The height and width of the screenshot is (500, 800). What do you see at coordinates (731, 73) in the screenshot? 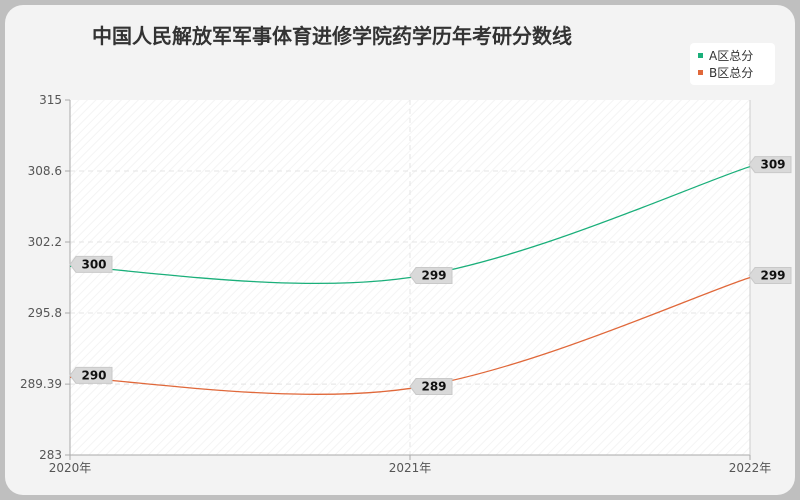
I see `legend-label-b: B区总分` at bounding box center [731, 73].